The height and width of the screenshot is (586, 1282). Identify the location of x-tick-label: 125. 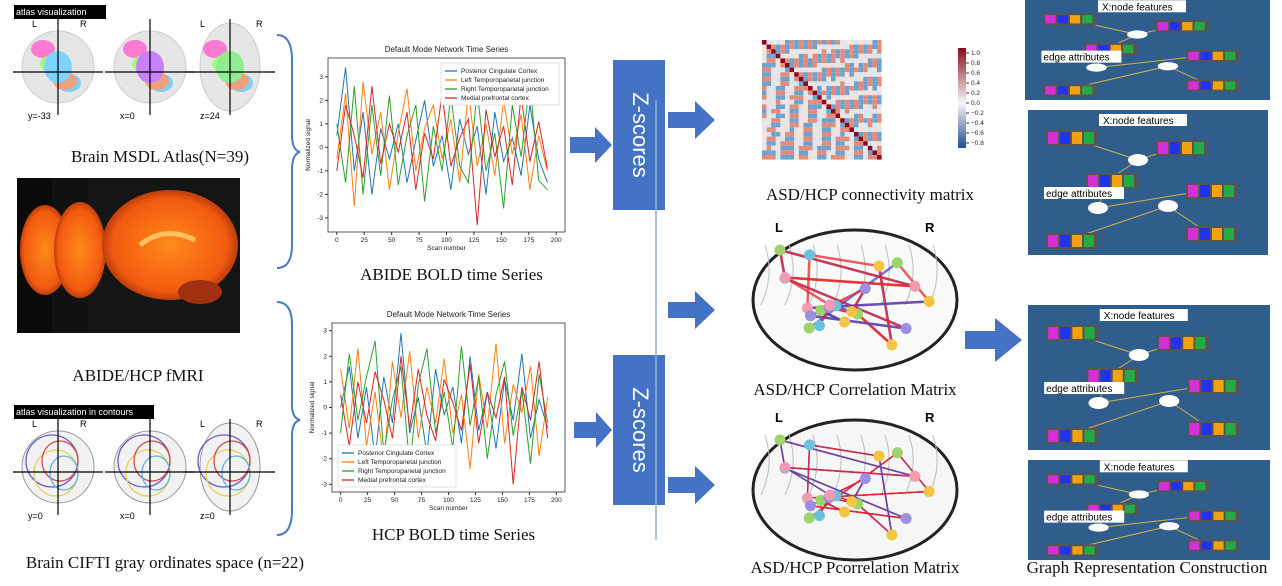
(474, 240).